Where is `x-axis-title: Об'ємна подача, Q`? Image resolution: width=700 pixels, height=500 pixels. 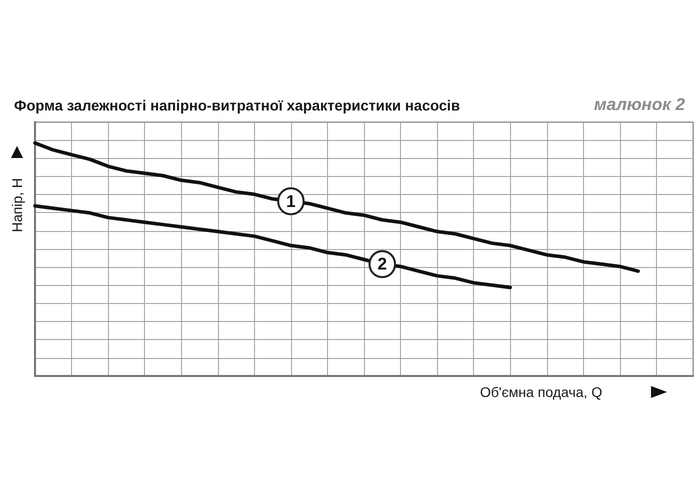 x-axis-title: Об'ємна подача, Q is located at coordinates (541, 392).